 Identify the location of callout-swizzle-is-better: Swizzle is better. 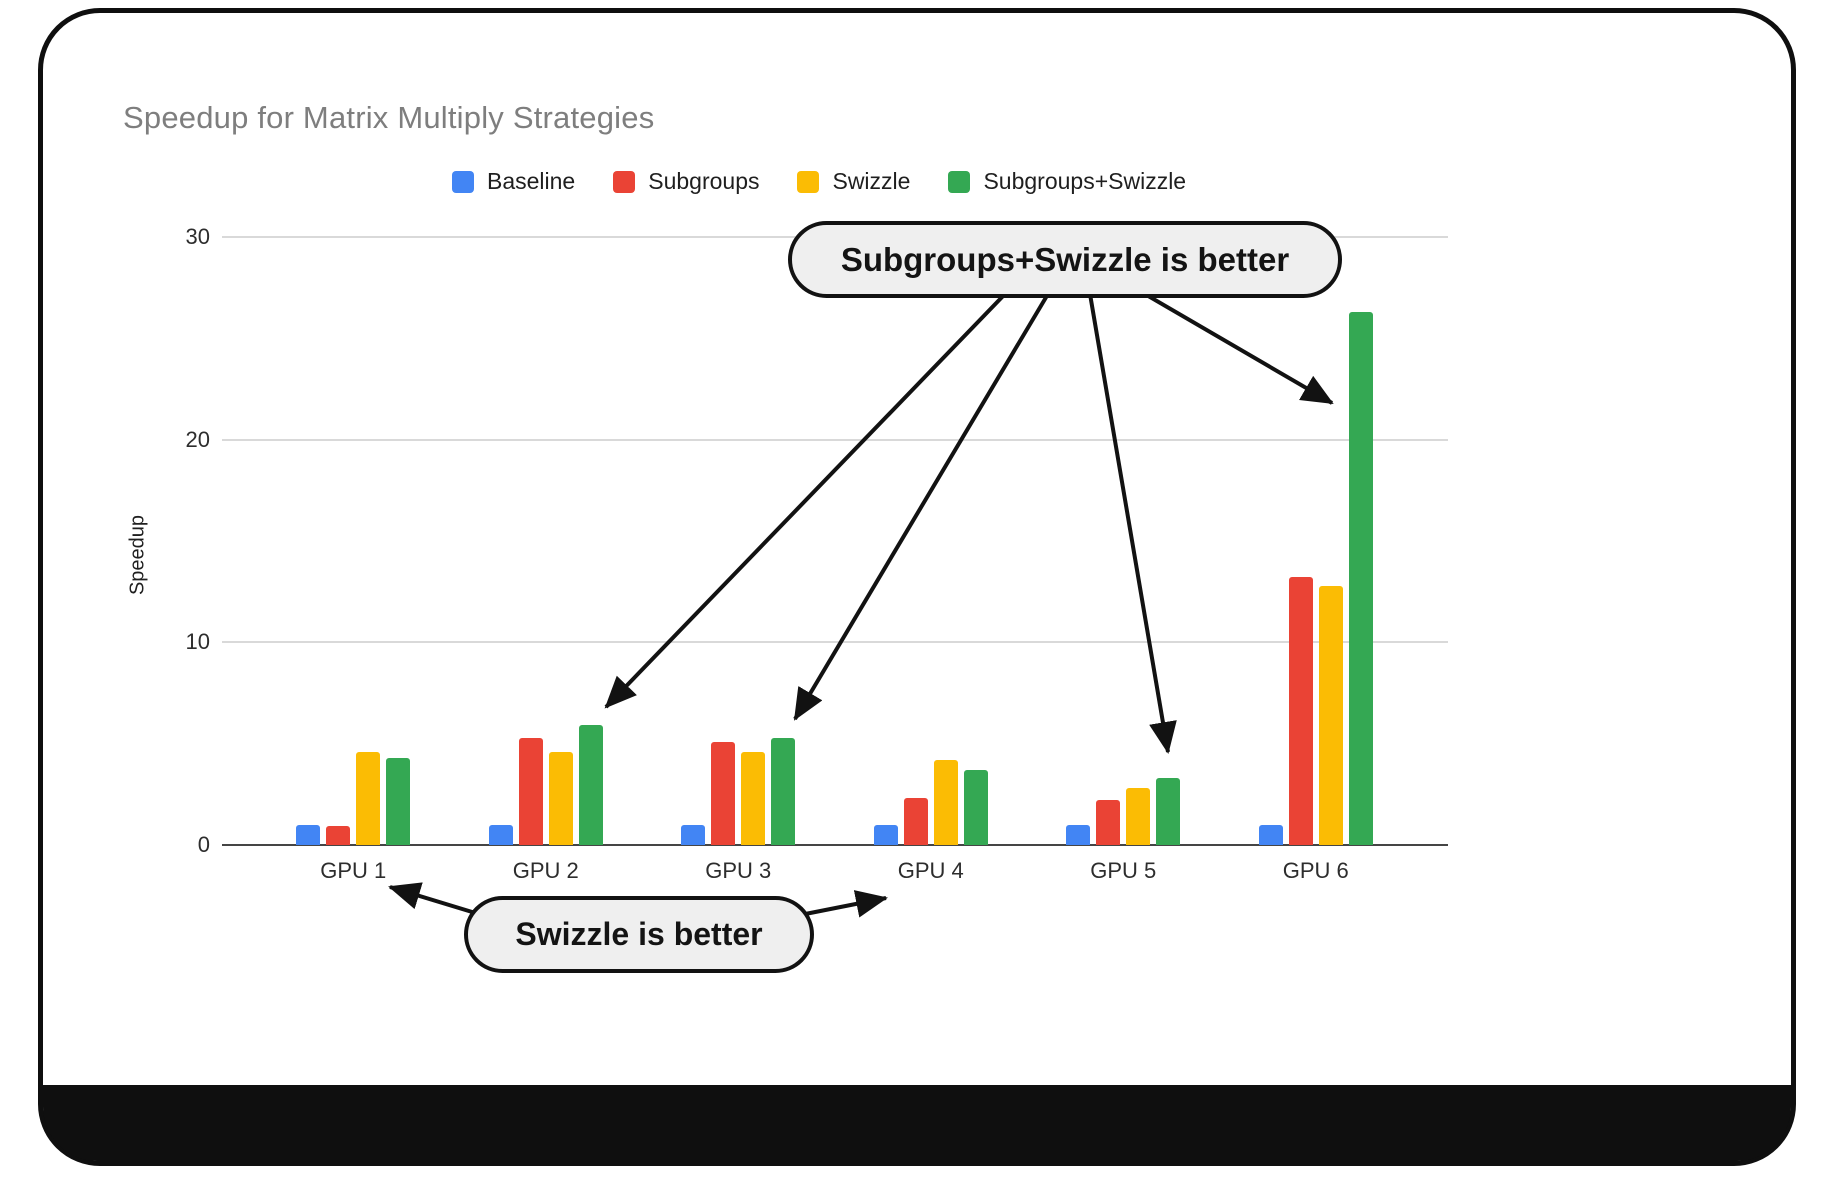
(639, 934).